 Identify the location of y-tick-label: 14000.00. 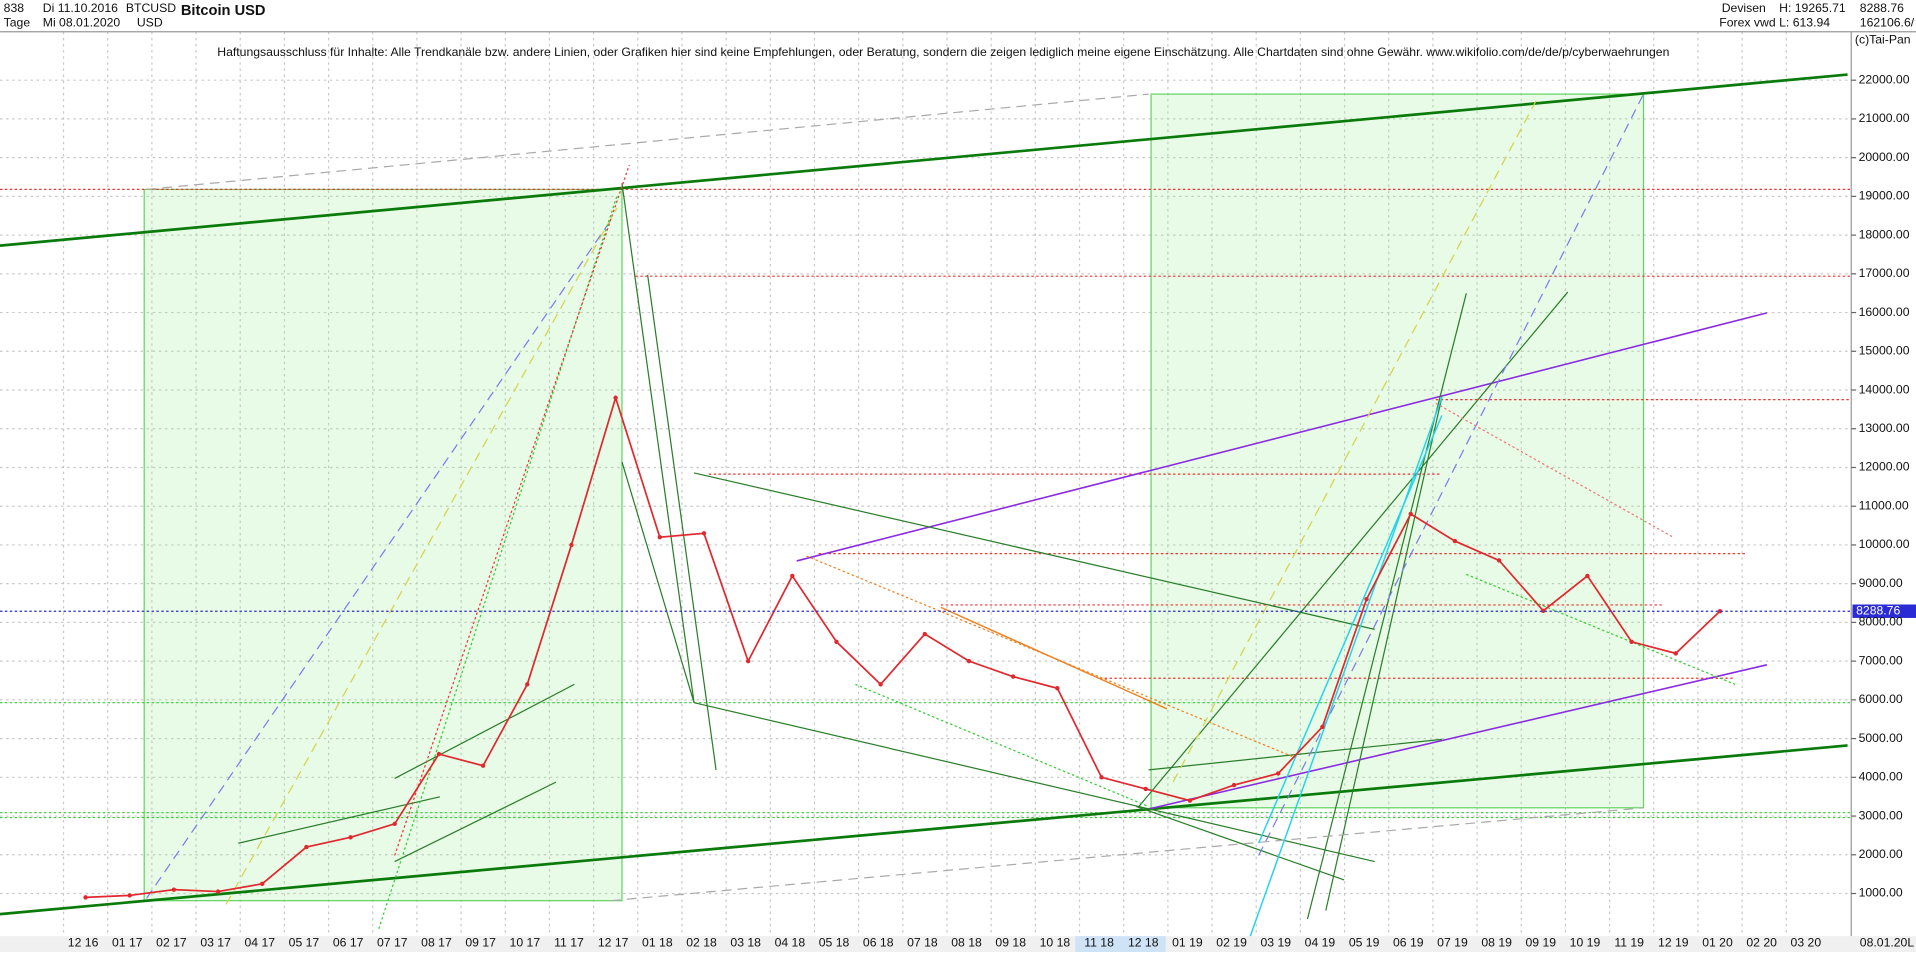
(1884, 389).